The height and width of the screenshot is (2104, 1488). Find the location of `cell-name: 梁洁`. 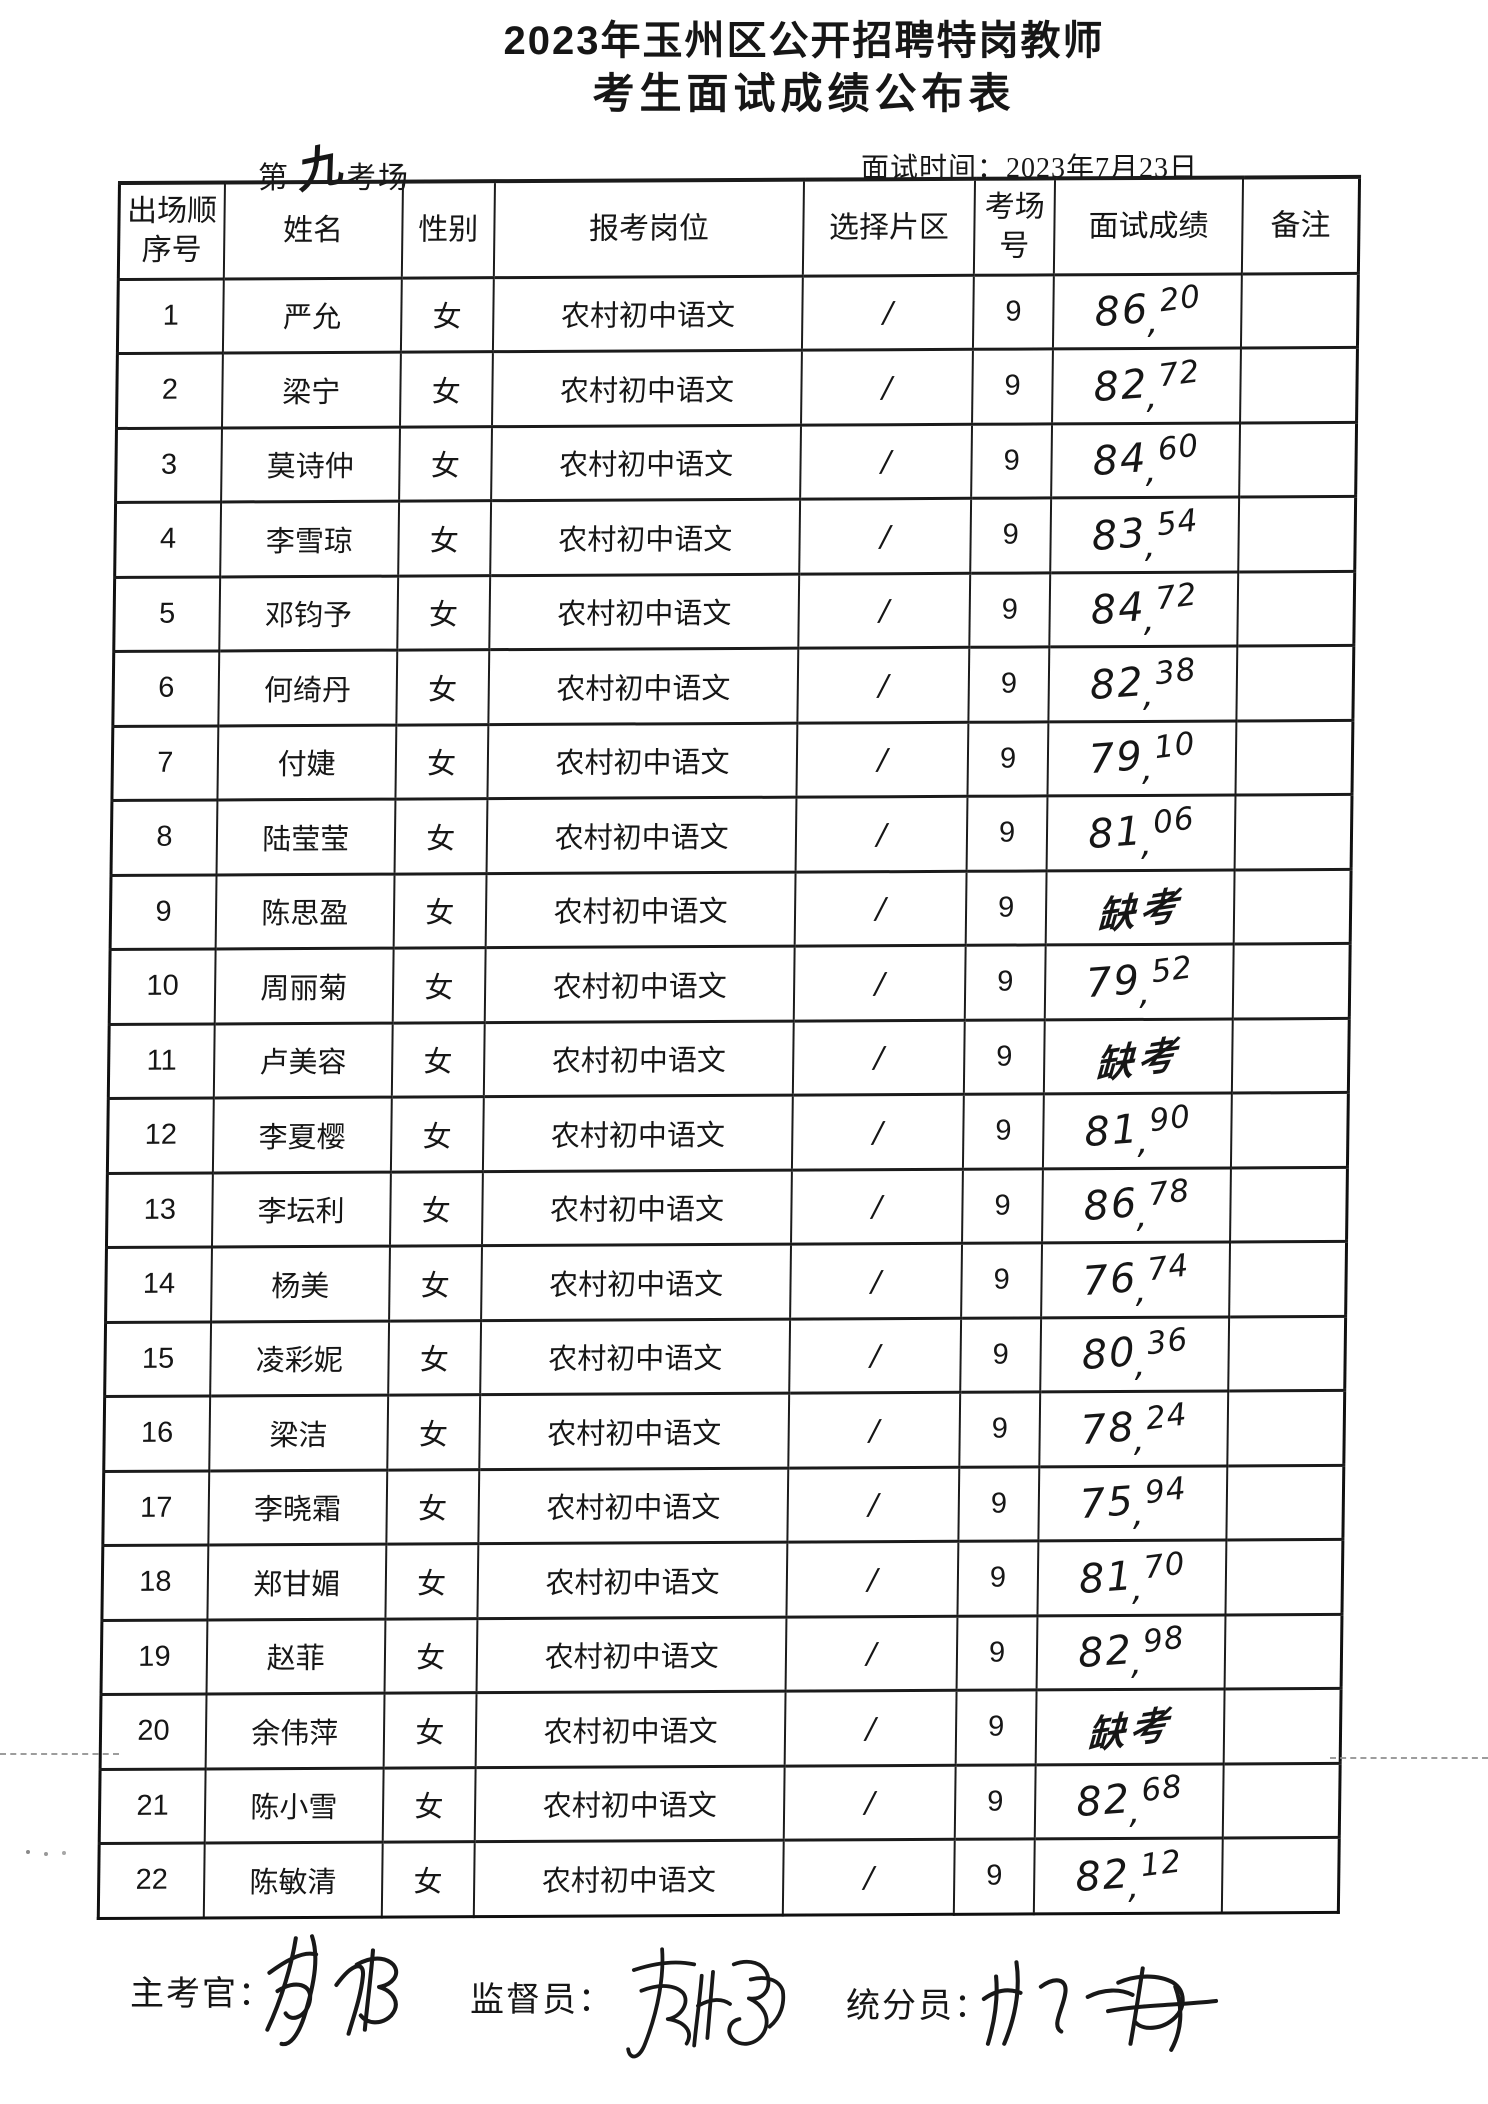

cell-name: 梁洁 is located at coordinates (298, 1433).